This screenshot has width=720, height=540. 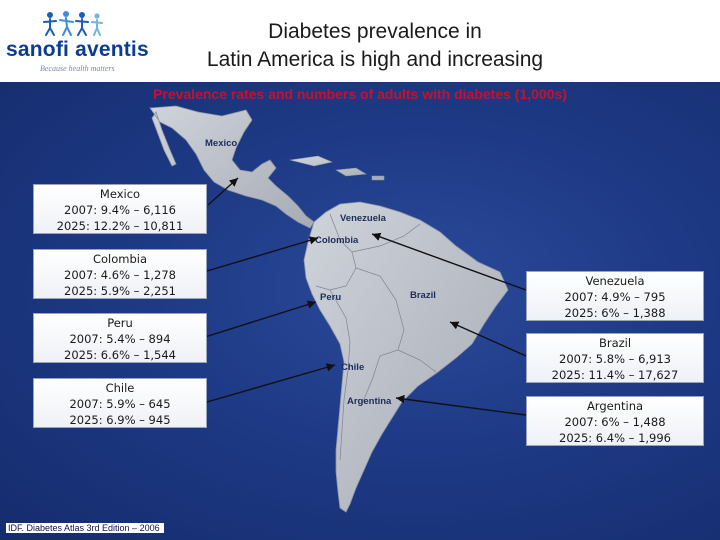 I want to click on info-box-brazil-2025: 2025: 11.4% – 17,627, so click(x=615, y=375).